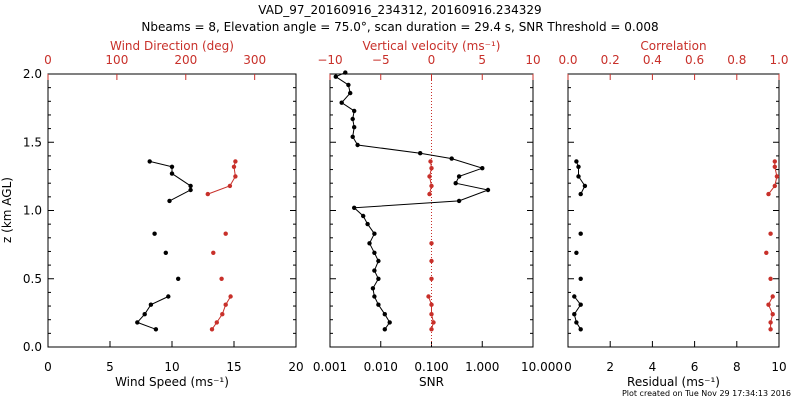 Image resolution: width=800 pixels, height=400 pixels. I want to click on top-tick-label: 1.0, so click(778, 60).